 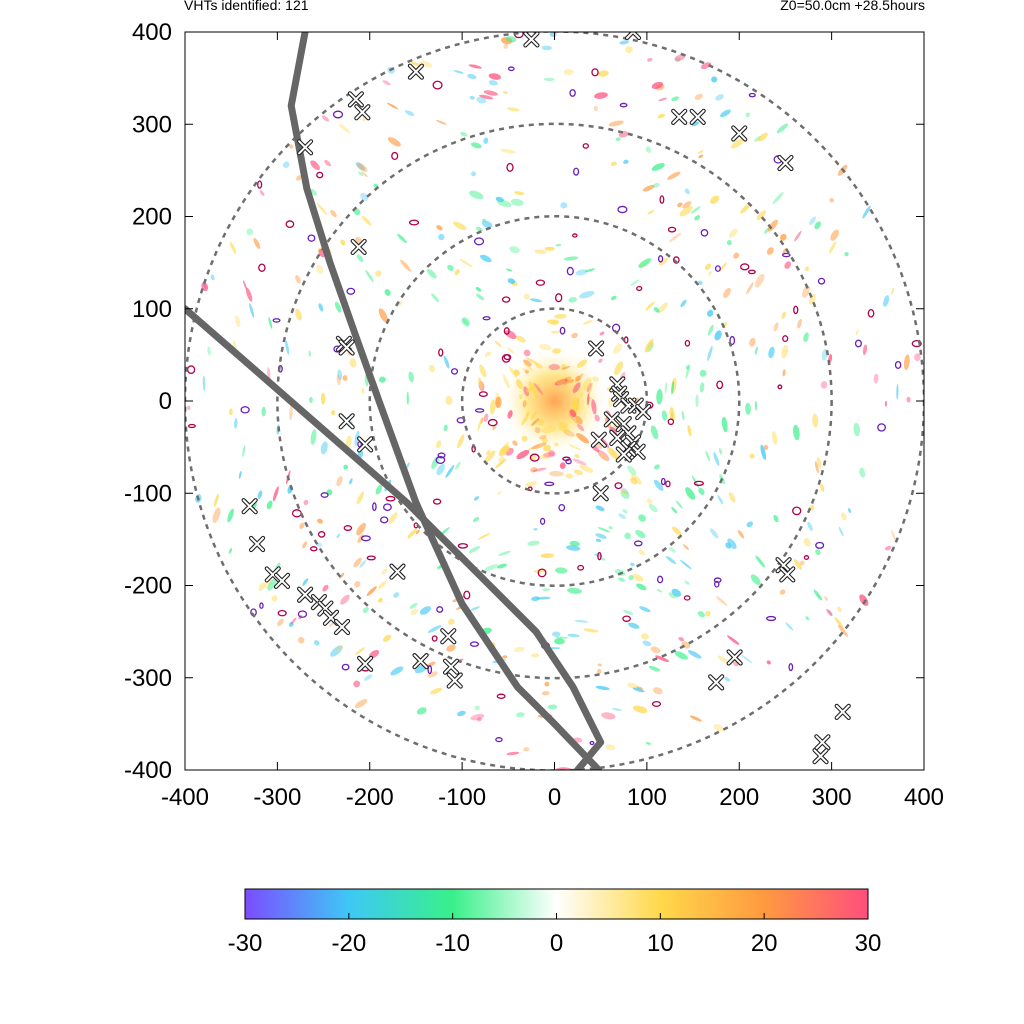 What do you see at coordinates (554, 922) in the screenshot?
I see `colorbar: -30 -20 -10 0 10 20 30` at bounding box center [554, 922].